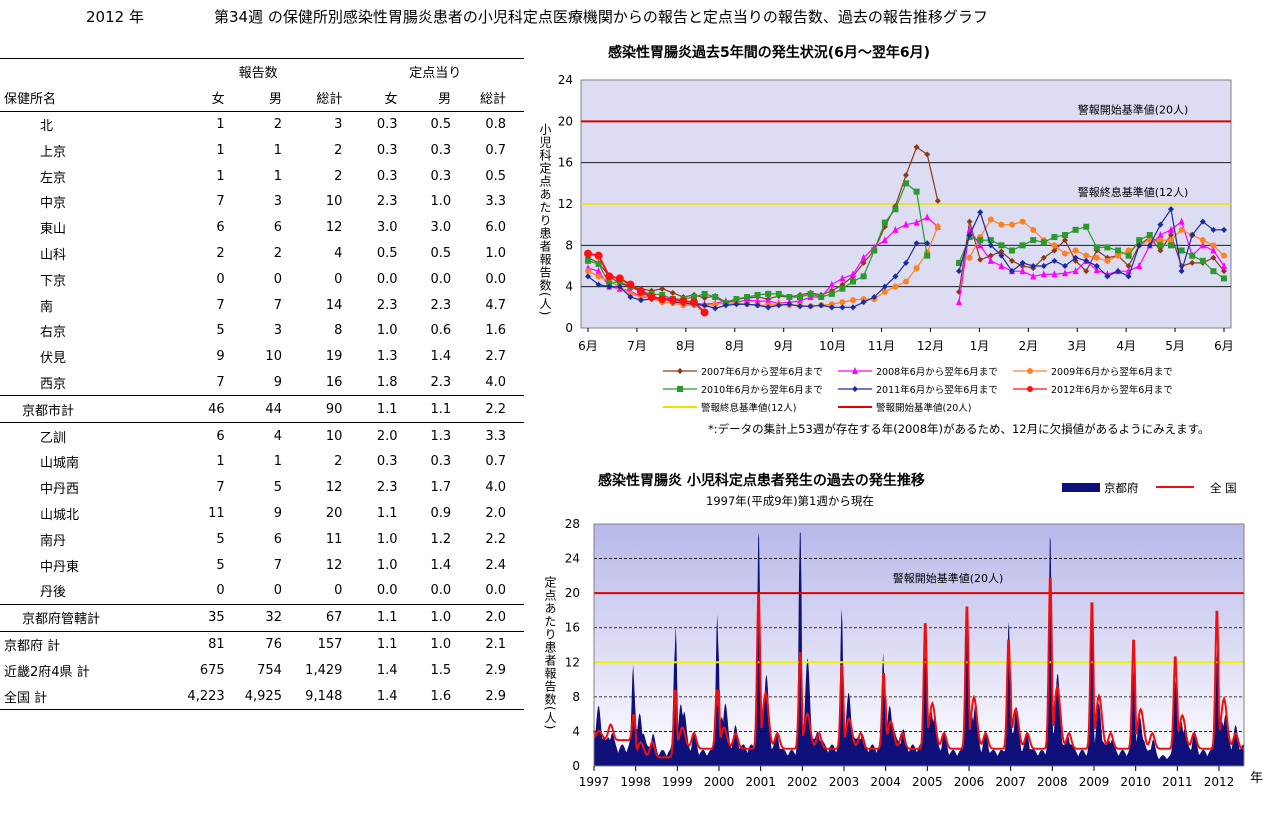  I want to click on row-value: 46, so click(199, 409).